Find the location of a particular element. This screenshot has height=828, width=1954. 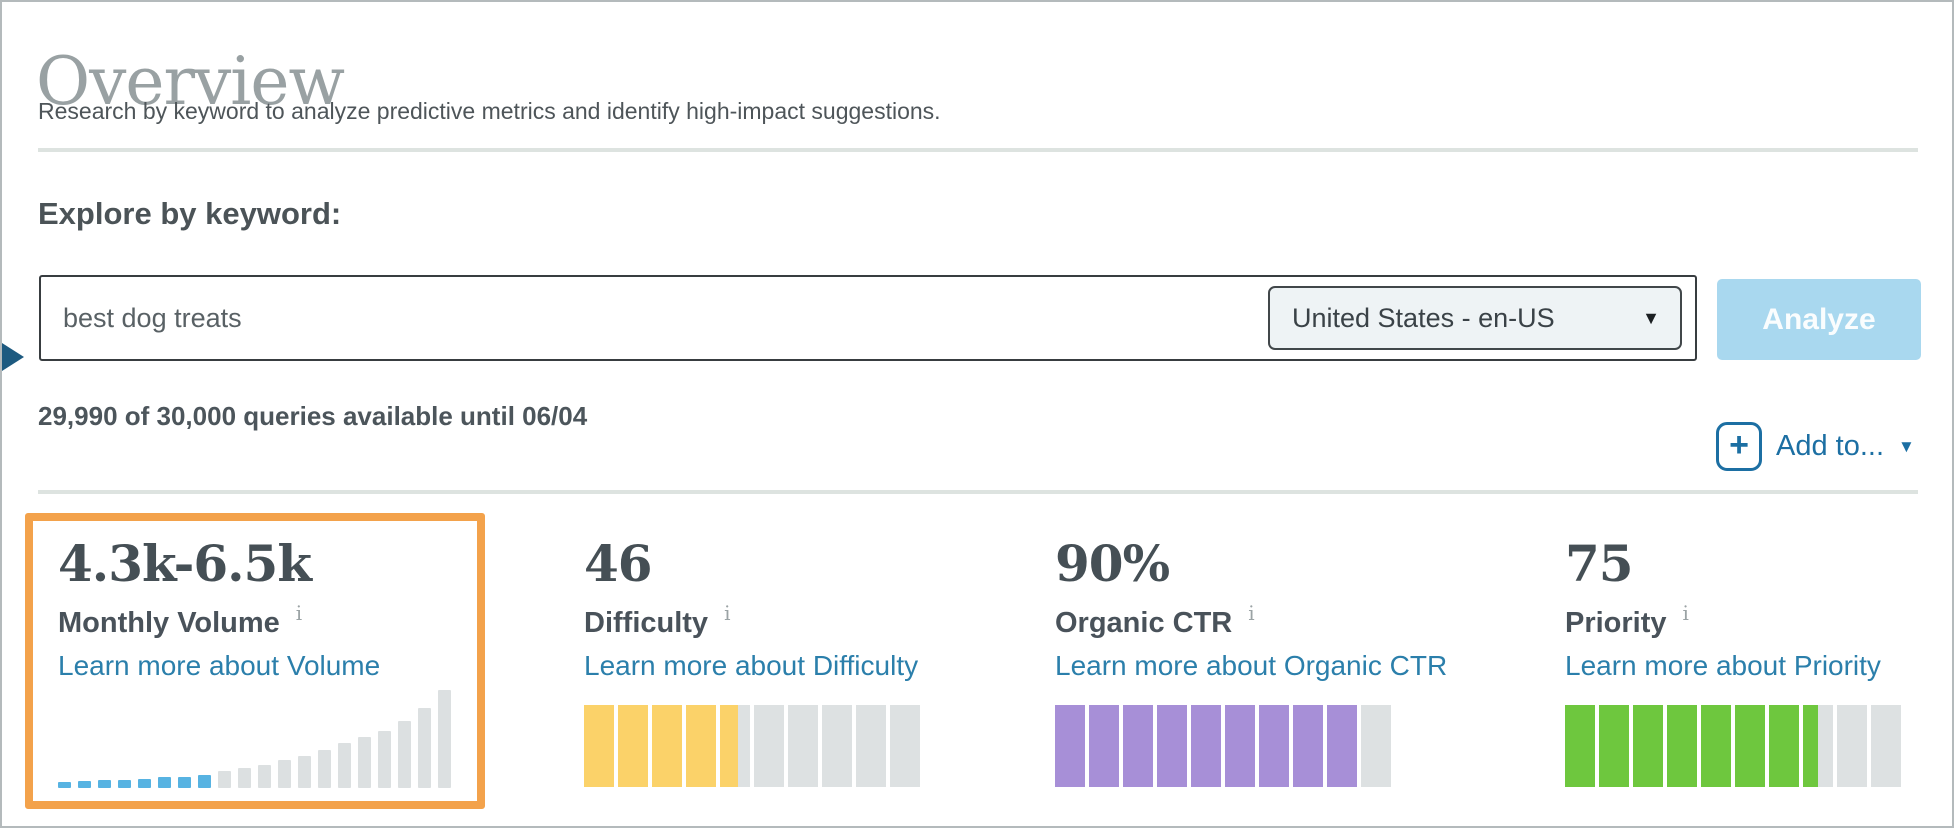

keyword-search-container: United States - en-US ▼ is located at coordinates (868, 318).